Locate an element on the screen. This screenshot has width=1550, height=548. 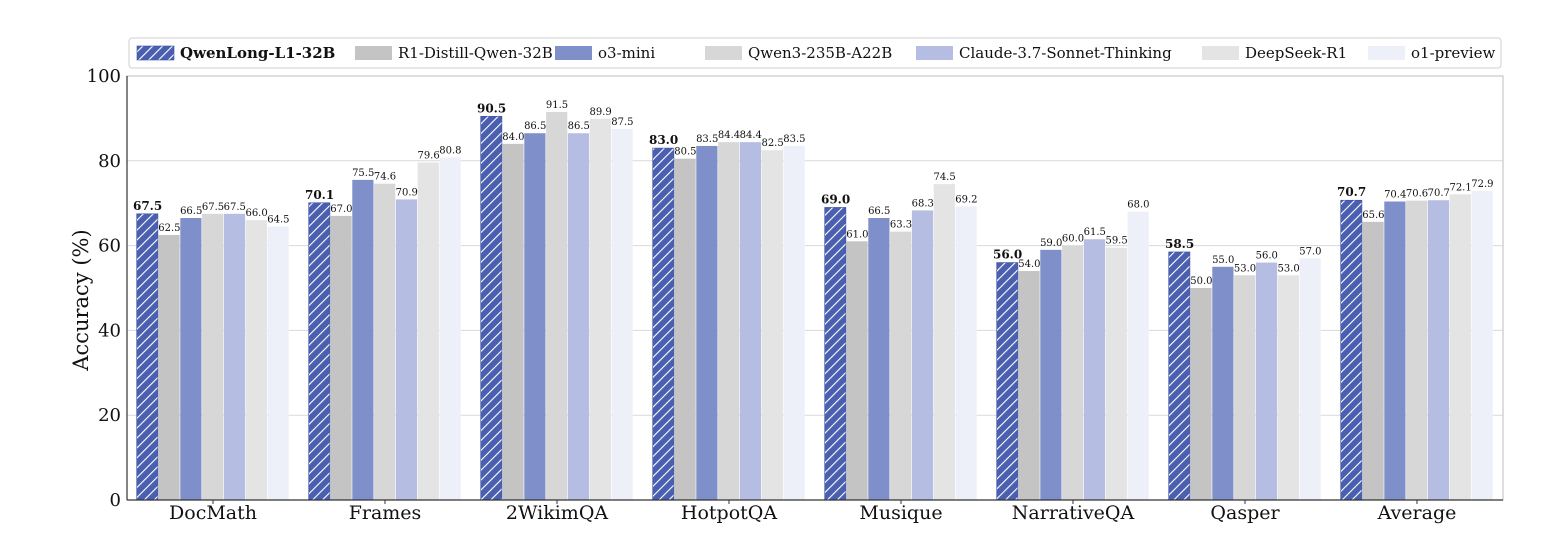
data-label-deepseek-r1-docmath: 66.0 is located at coordinates (256, 213).